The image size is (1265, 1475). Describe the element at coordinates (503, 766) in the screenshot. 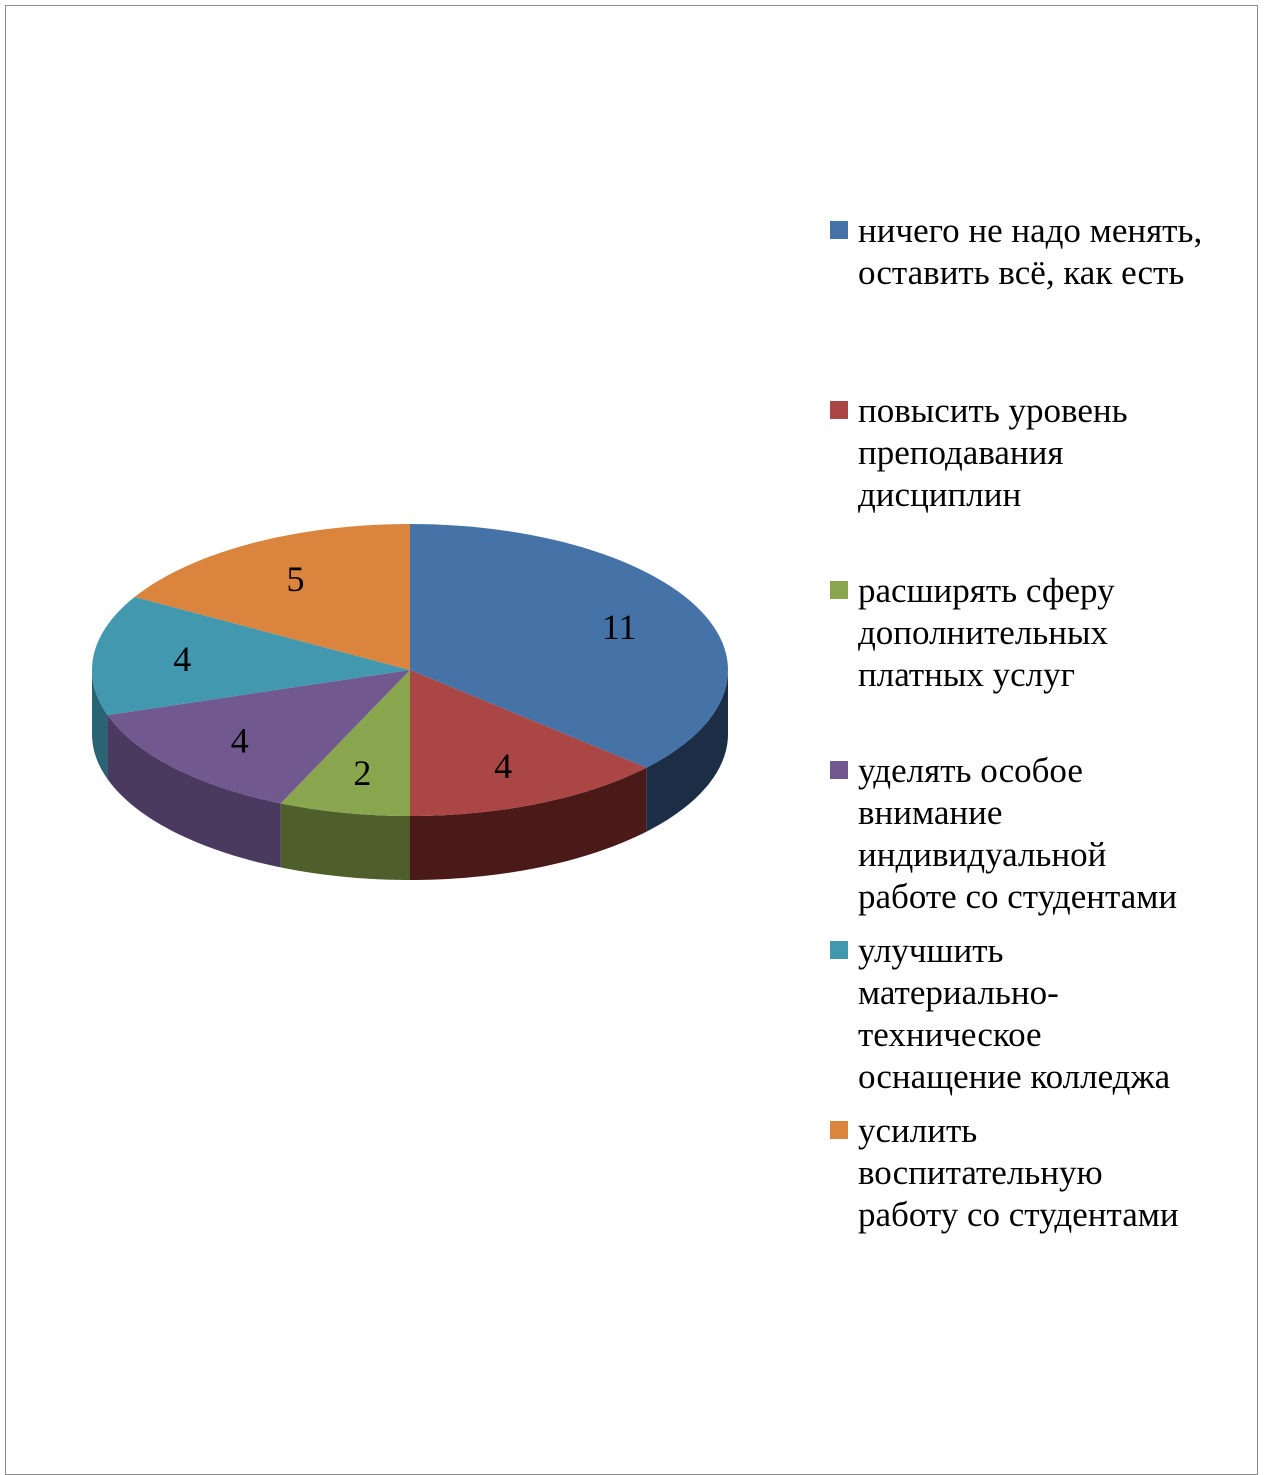

I see `data-label-1: 4` at that location.